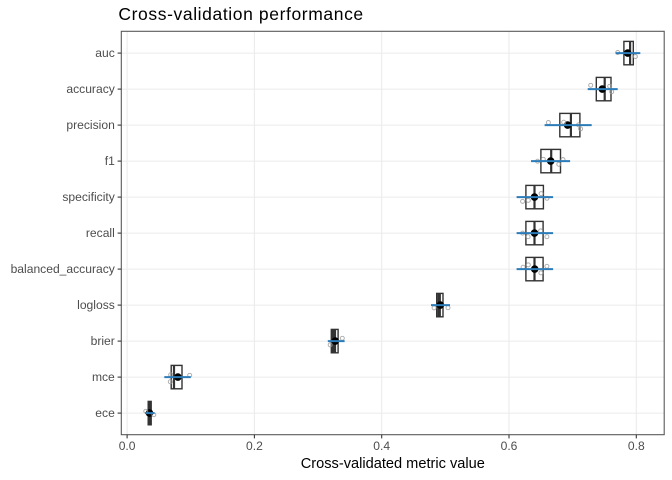  I want to click on svg-text: ece, so click(105, 413).